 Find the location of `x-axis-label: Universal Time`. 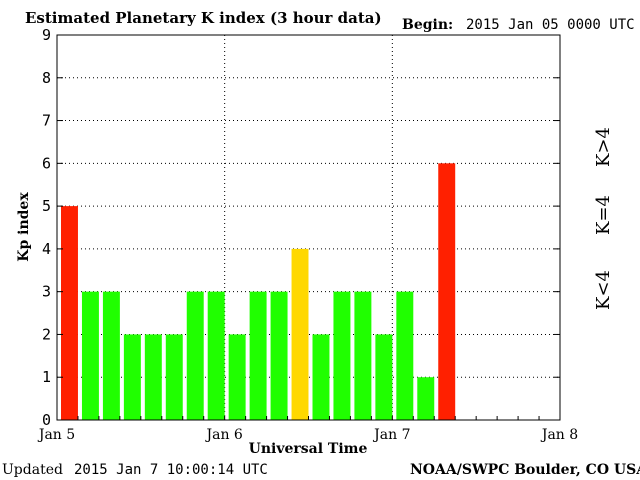

x-axis-label: Universal Time is located at coordinates (308, 449).